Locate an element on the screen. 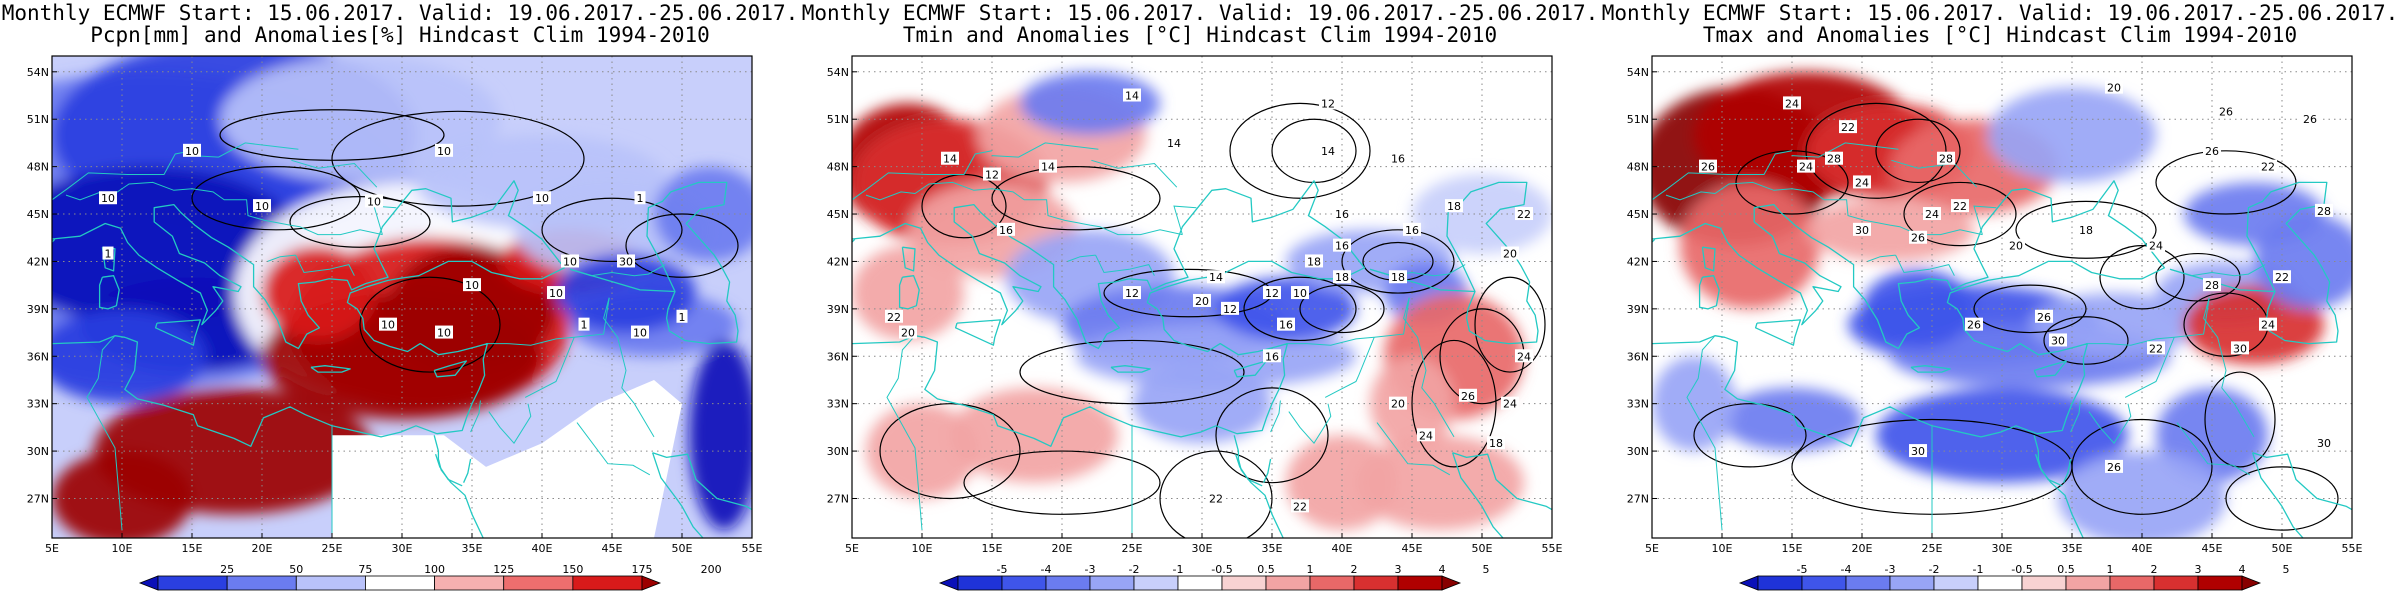  colorbar: 25 50 75 100 125 150 175 200 is located at coordinates (430, 577).